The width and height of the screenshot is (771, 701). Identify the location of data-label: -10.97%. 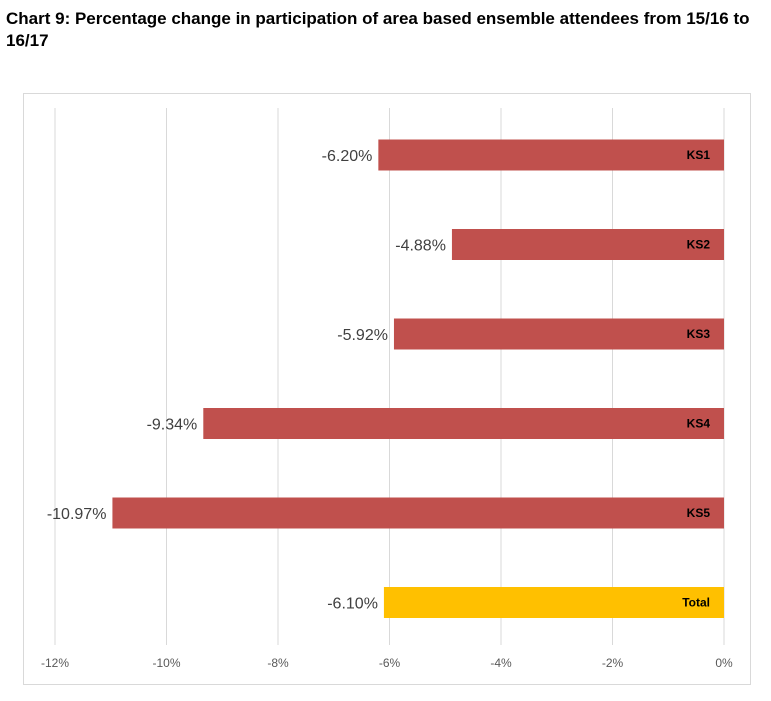
(77, 514).